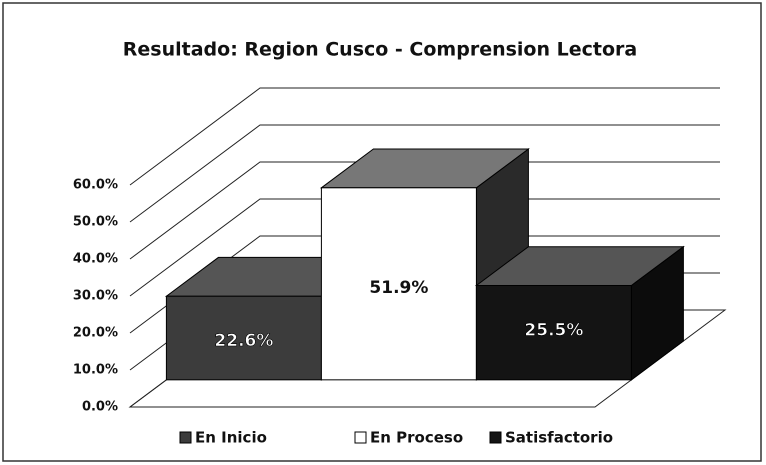  I want to click on value-label: 51.9%, so click(398, 288).